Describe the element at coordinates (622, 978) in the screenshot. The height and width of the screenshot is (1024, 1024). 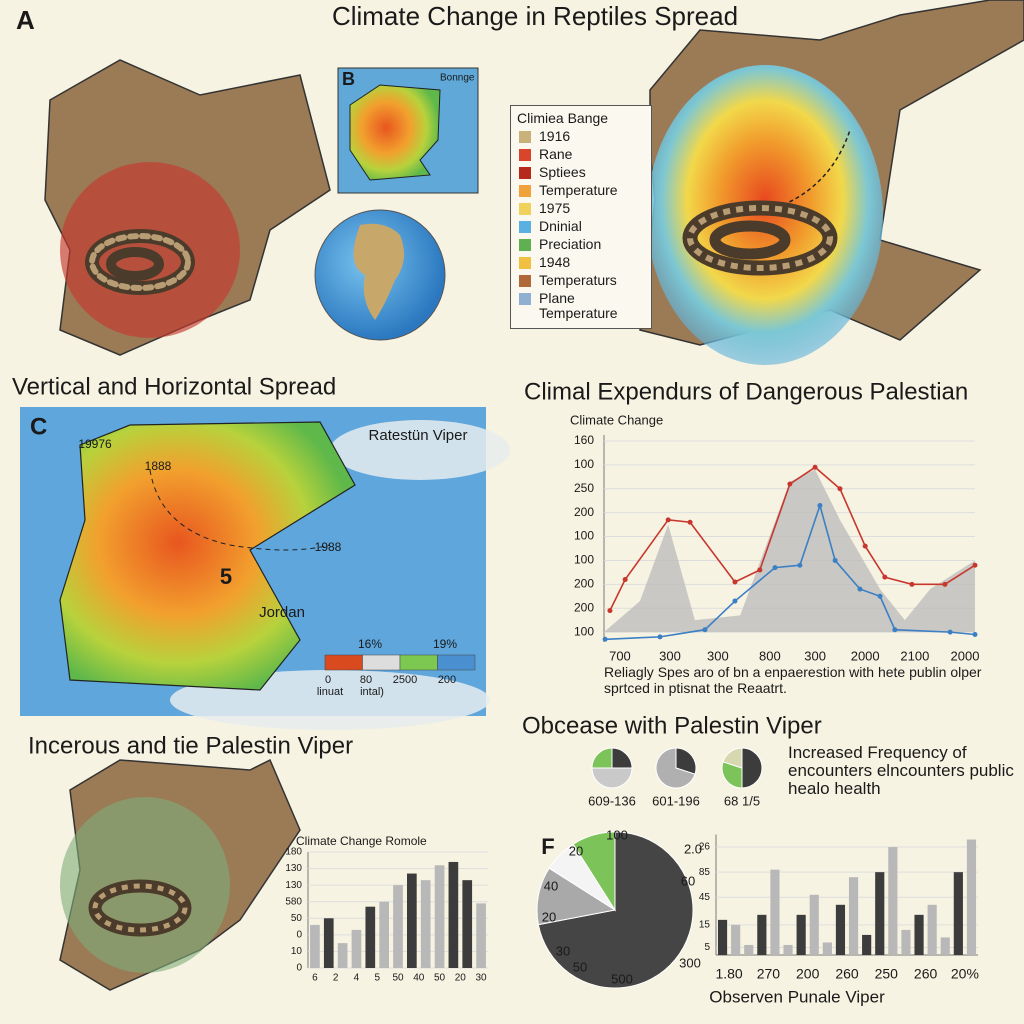
I see `label: 500` at that location.